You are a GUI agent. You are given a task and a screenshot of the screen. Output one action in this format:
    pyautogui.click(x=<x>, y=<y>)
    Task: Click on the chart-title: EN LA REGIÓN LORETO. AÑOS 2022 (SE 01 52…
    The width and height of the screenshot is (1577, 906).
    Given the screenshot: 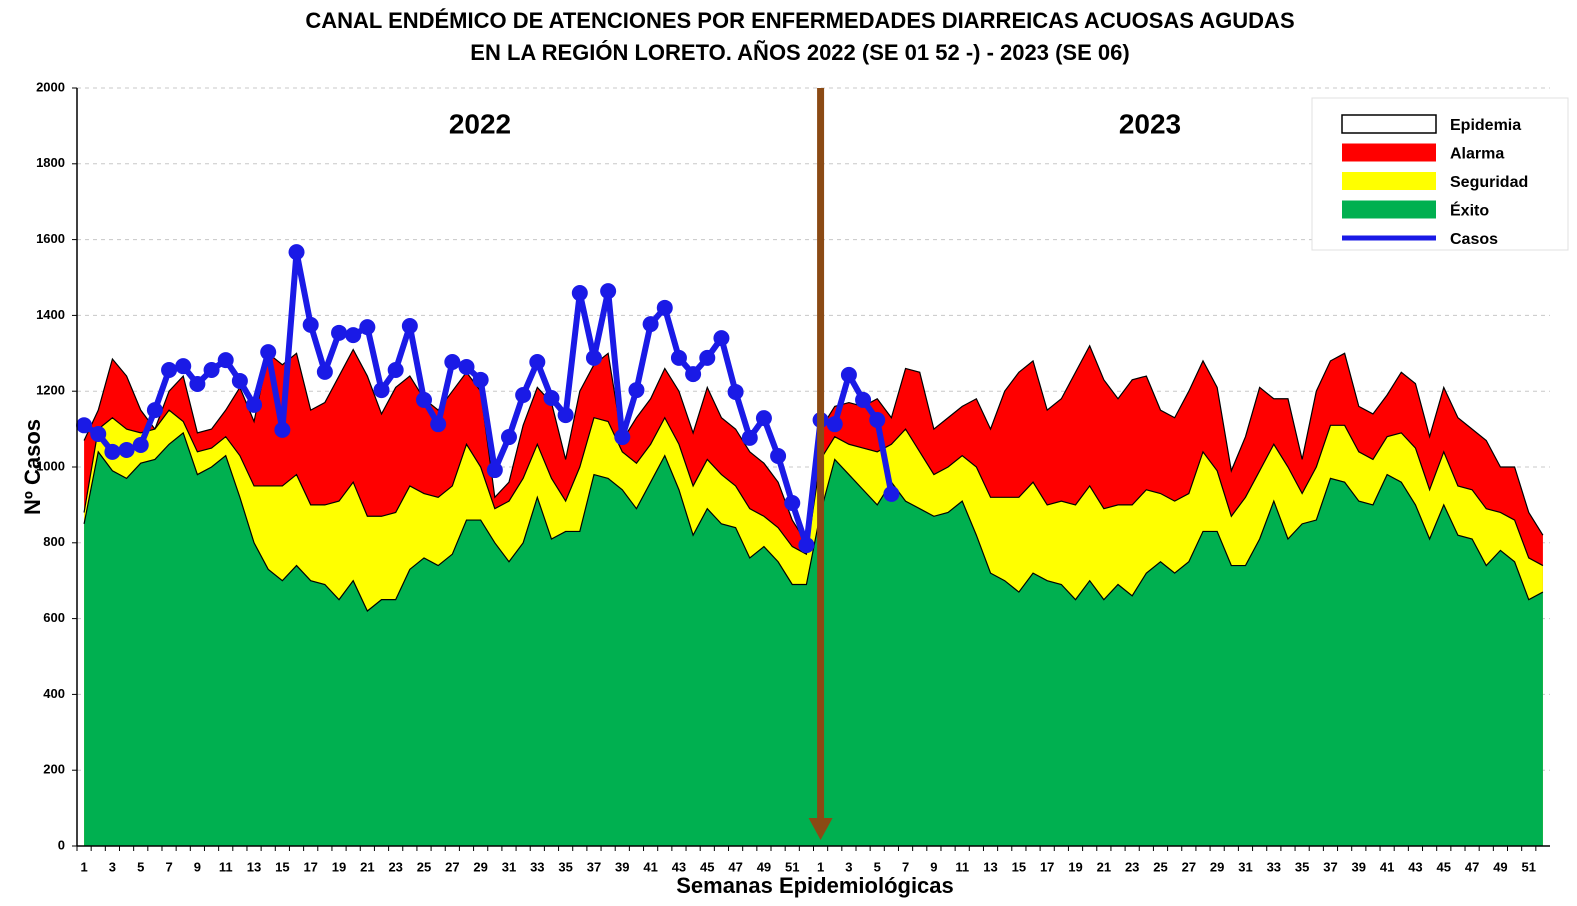 What is the action you would take?
    pyautogui.click(x=799, y=52)
    